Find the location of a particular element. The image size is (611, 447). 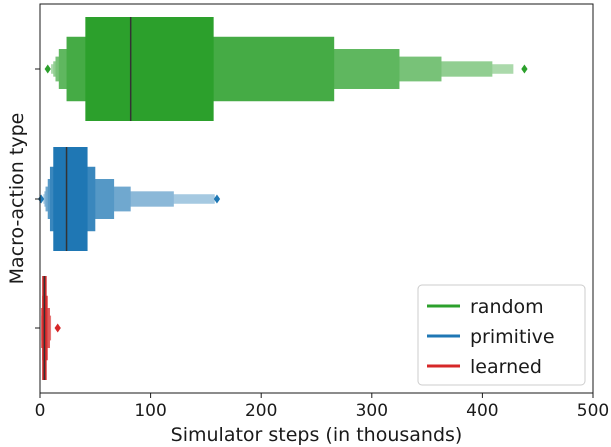

y-ticks is located at coordinates (37, 198).